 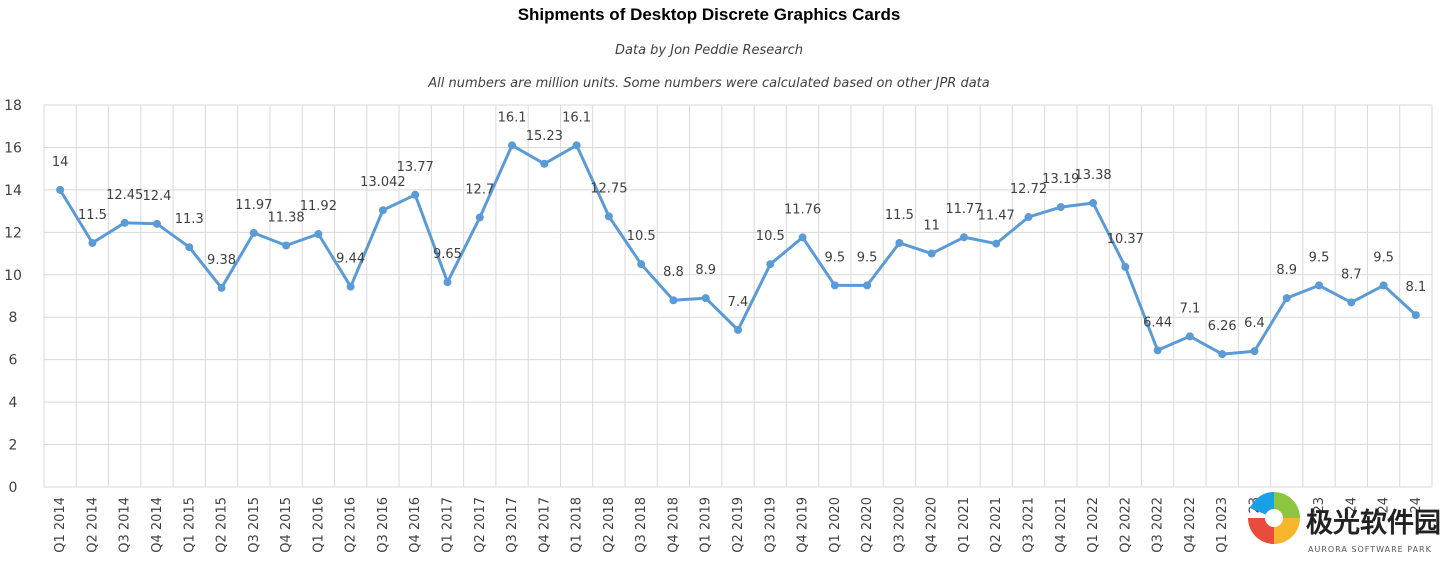 What do you see at coordinates (157, 525) in the screenshot?
I see `x-tick-label: Q4 2014` at bounding box center [157, 525].